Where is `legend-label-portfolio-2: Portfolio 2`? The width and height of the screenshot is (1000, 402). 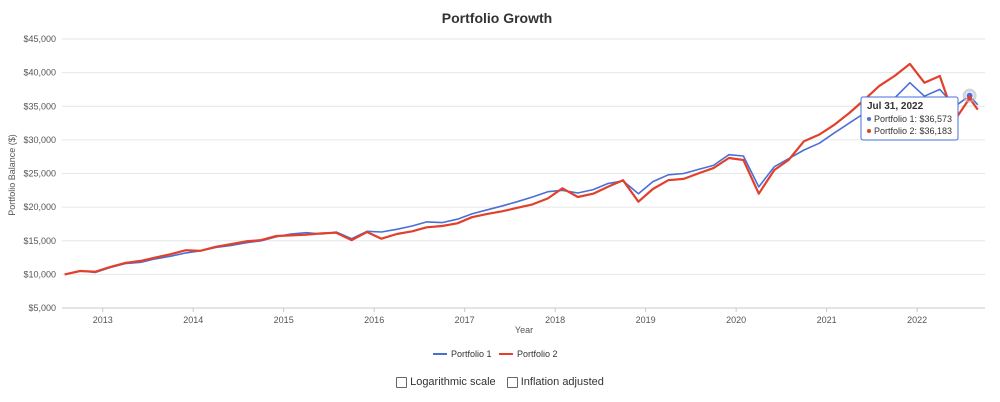
legend-label-portfolio-2: Portfolio 2 is located at coordinates (537, 354).